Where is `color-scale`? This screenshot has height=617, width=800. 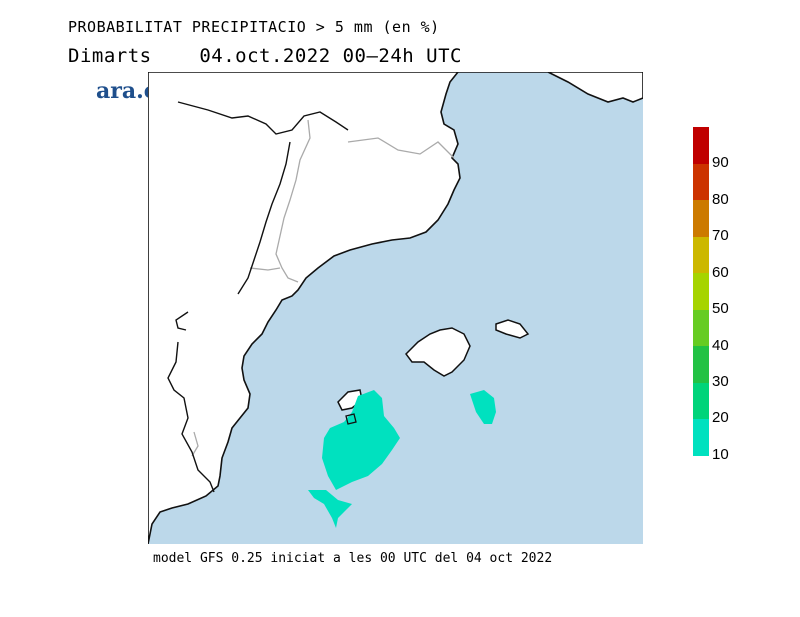 color-scale is located at coordinates (701, 291).